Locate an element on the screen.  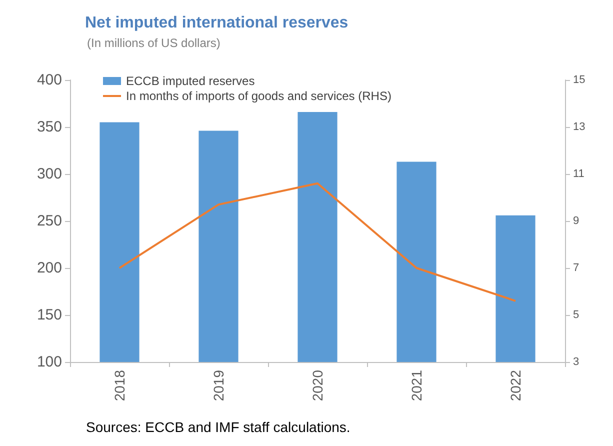
y2-tick-label: 13 is located at coordinates (579, 127).